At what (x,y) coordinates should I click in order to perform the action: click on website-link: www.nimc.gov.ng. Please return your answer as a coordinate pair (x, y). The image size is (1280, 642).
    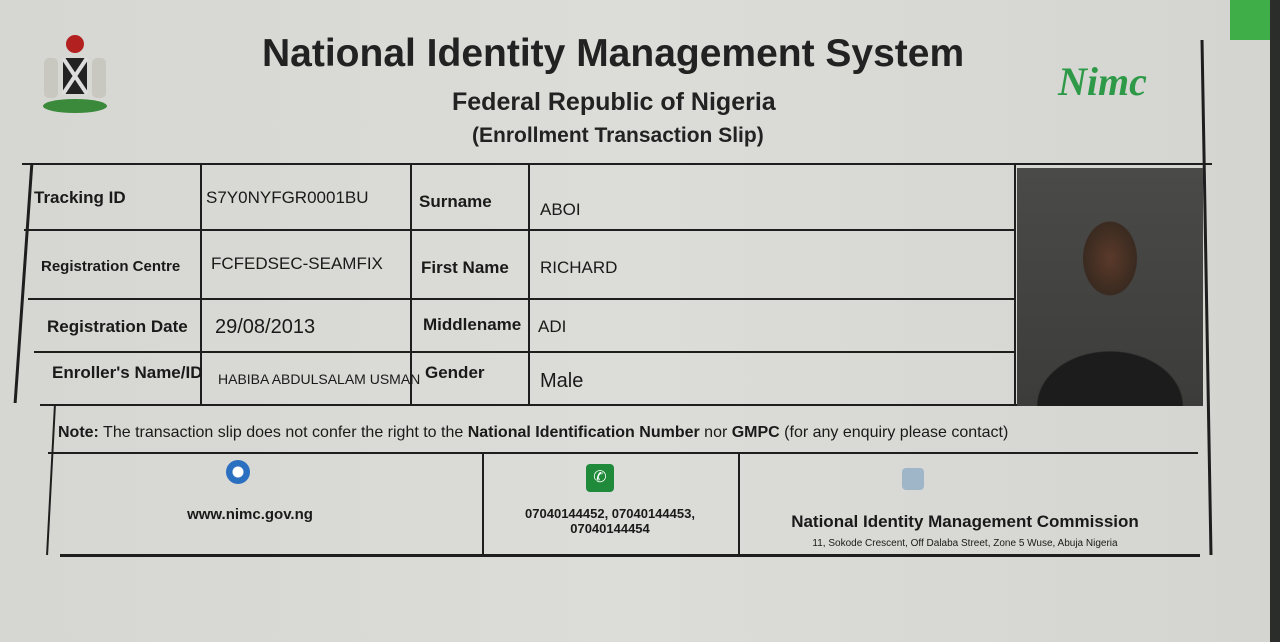
    Looking at the image, I should click on (250, 514).